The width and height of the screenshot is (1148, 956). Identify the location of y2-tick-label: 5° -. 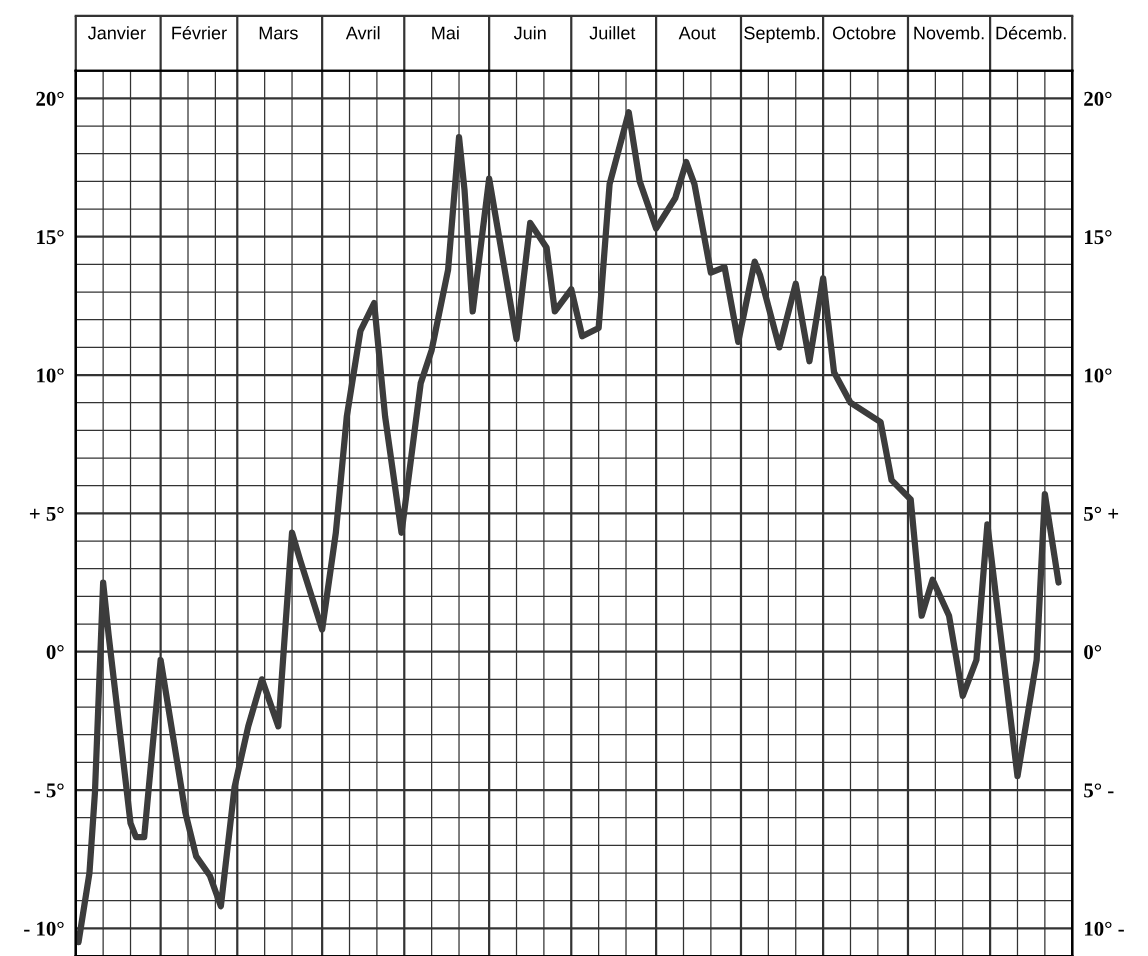
(1099, 790).